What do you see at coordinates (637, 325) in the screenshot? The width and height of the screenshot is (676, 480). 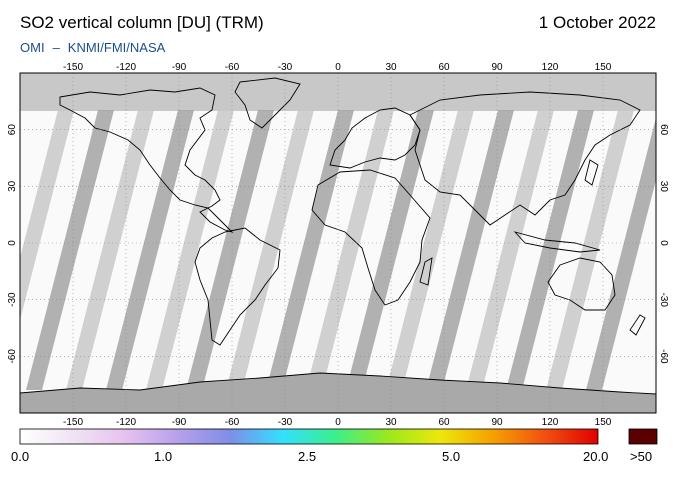 I see `new-zealand-outline` at bounding box center [637, 325].